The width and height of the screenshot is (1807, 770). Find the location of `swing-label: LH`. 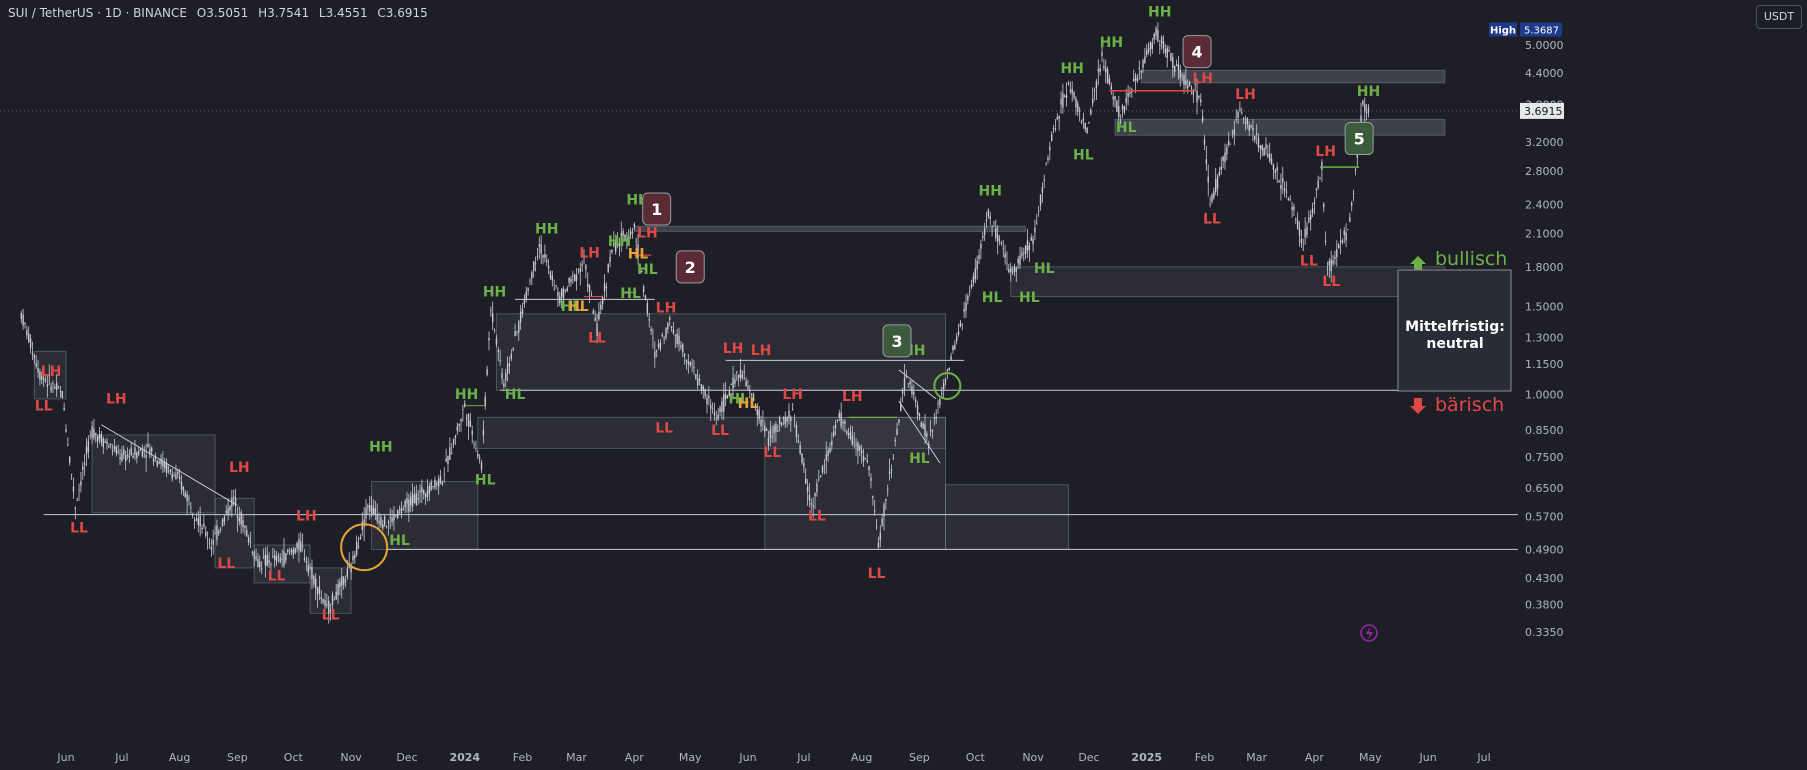

swing-label: LH is located at coordinates (733, 349).